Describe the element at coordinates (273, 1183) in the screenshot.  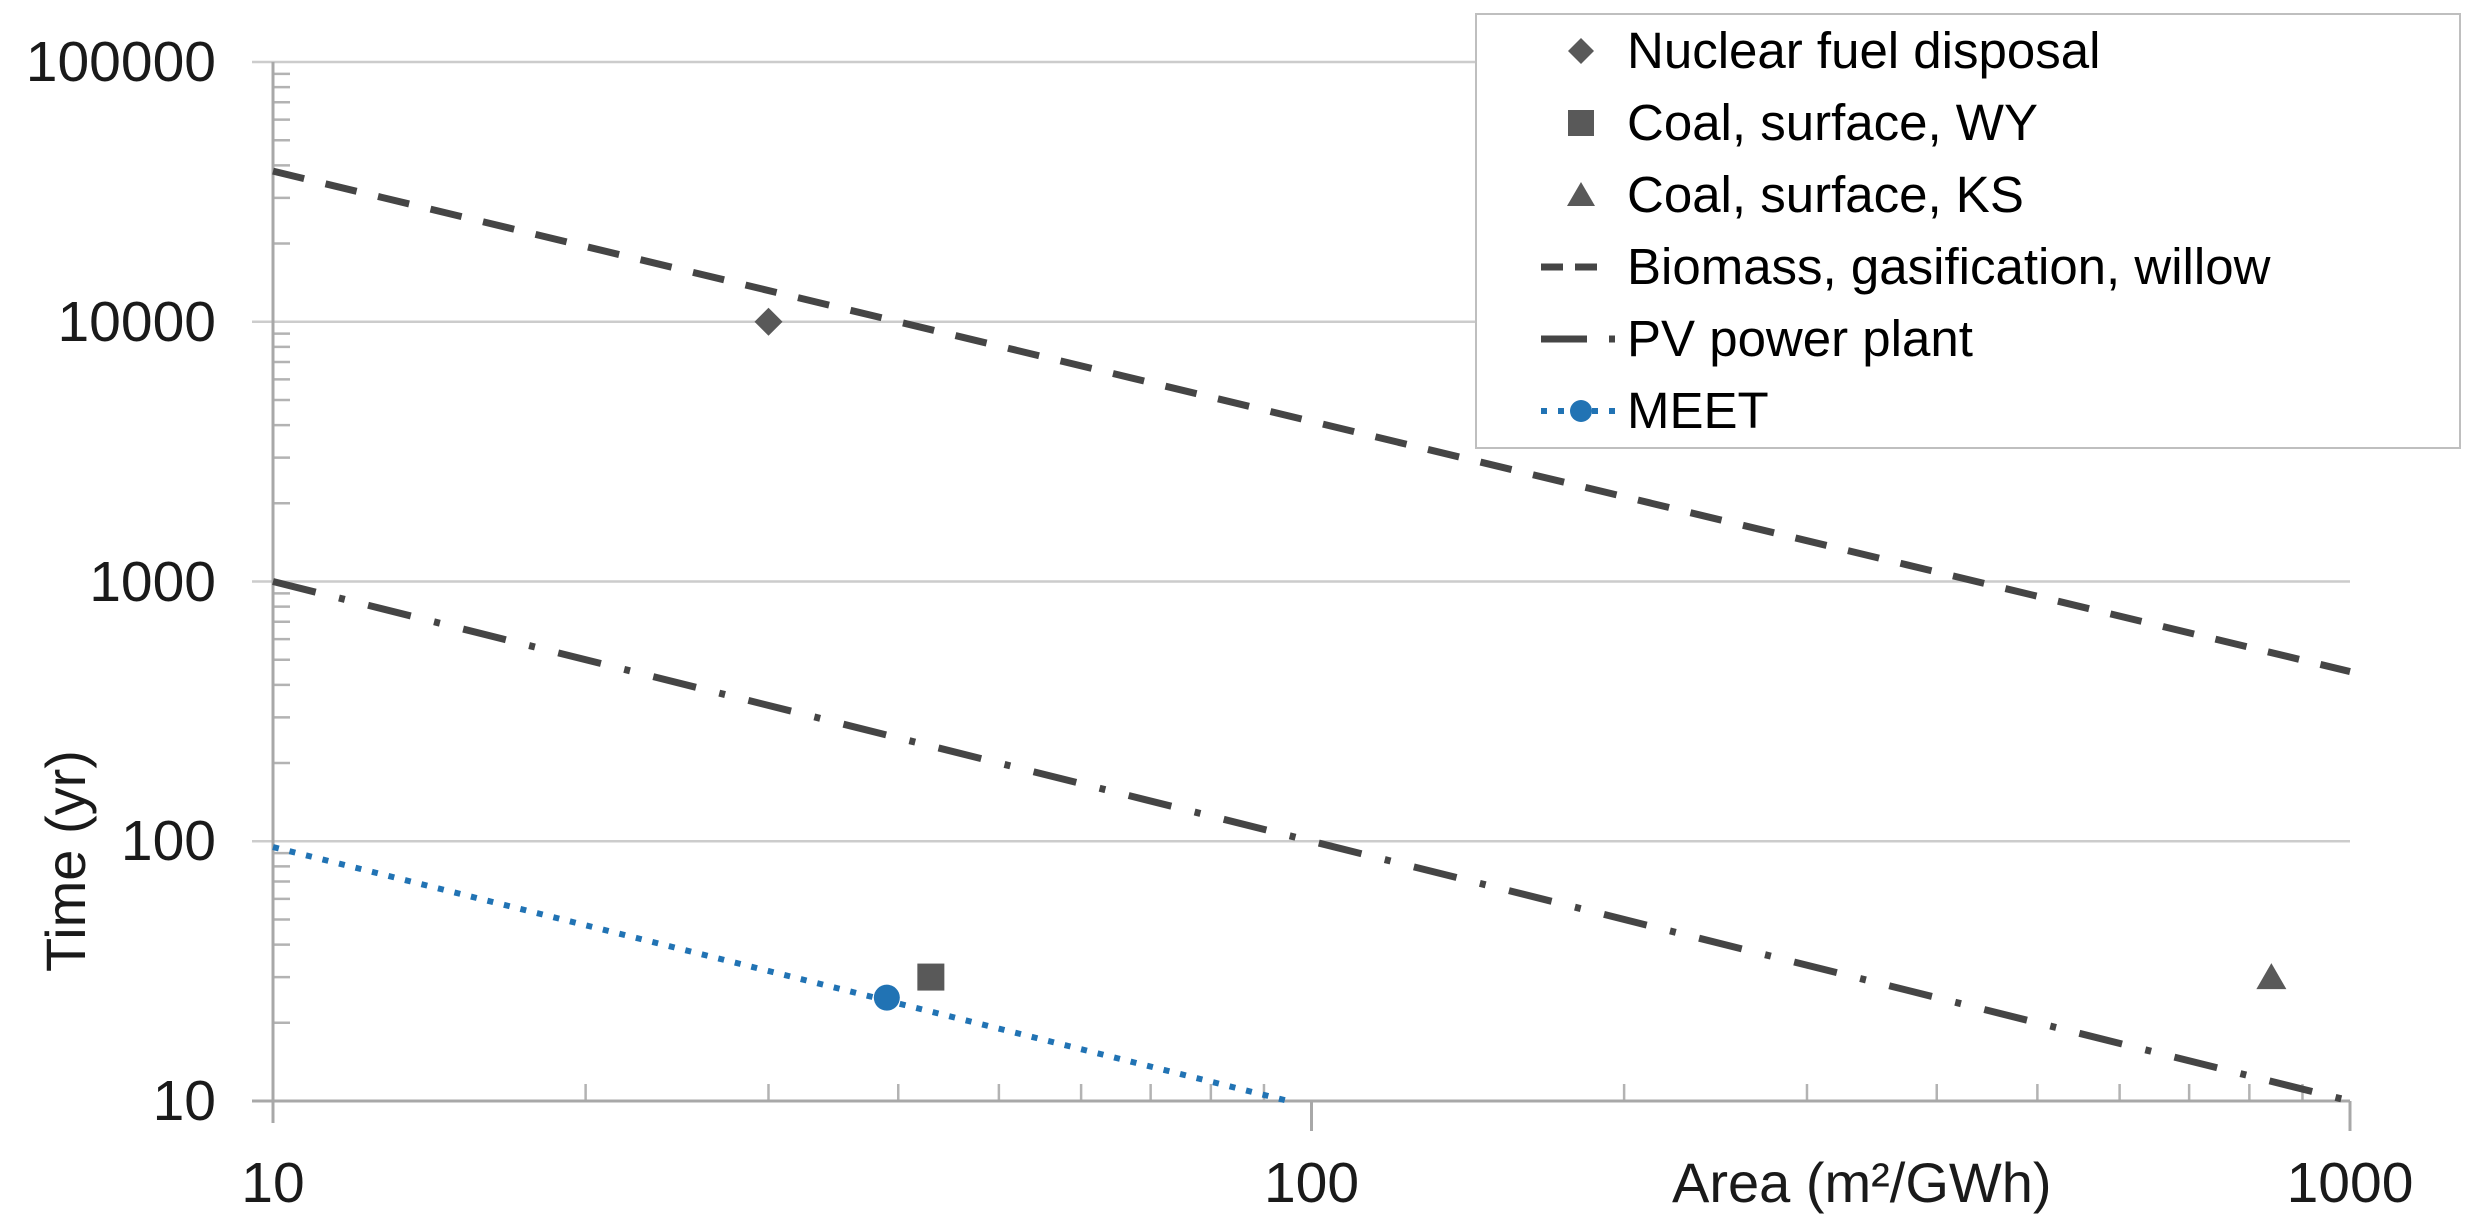
I see `x-axis-tick-label: 10` at that location.